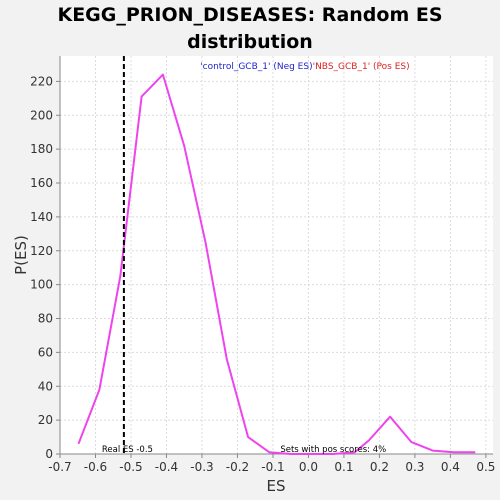 The width and height of the screenshot is (500, 500). I want to click on x-tick-label: -0.5, so click(130, 467).